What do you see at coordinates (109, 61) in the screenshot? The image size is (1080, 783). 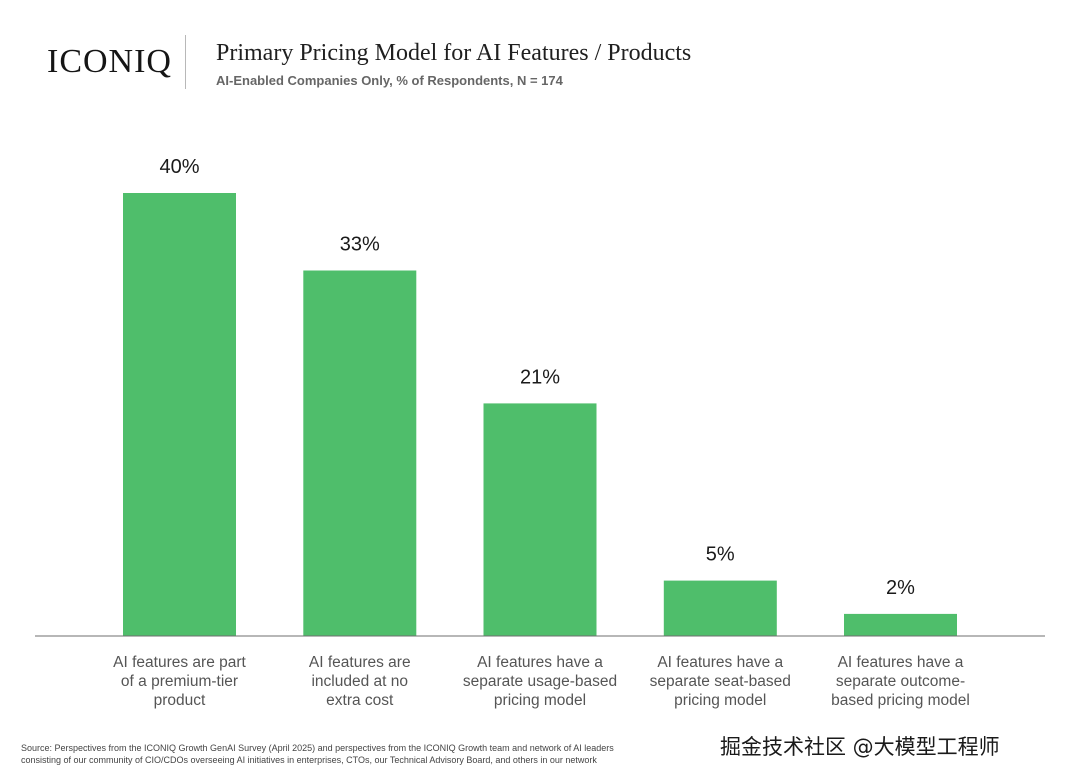 I see `iconiq-logo: ICONIQ` at bounding box center [109, 61].